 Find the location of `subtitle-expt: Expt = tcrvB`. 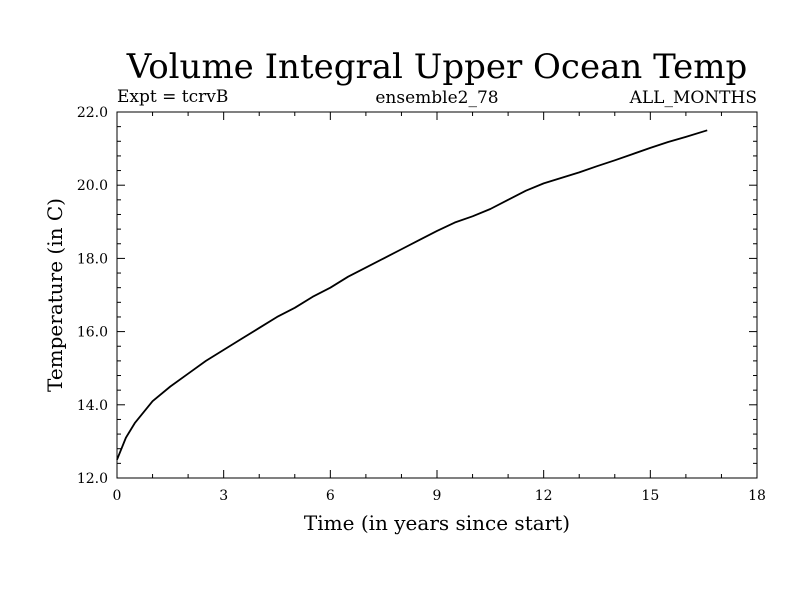

subtitle-expt: Expt = tcrvB is located at coordinates (172, 97).